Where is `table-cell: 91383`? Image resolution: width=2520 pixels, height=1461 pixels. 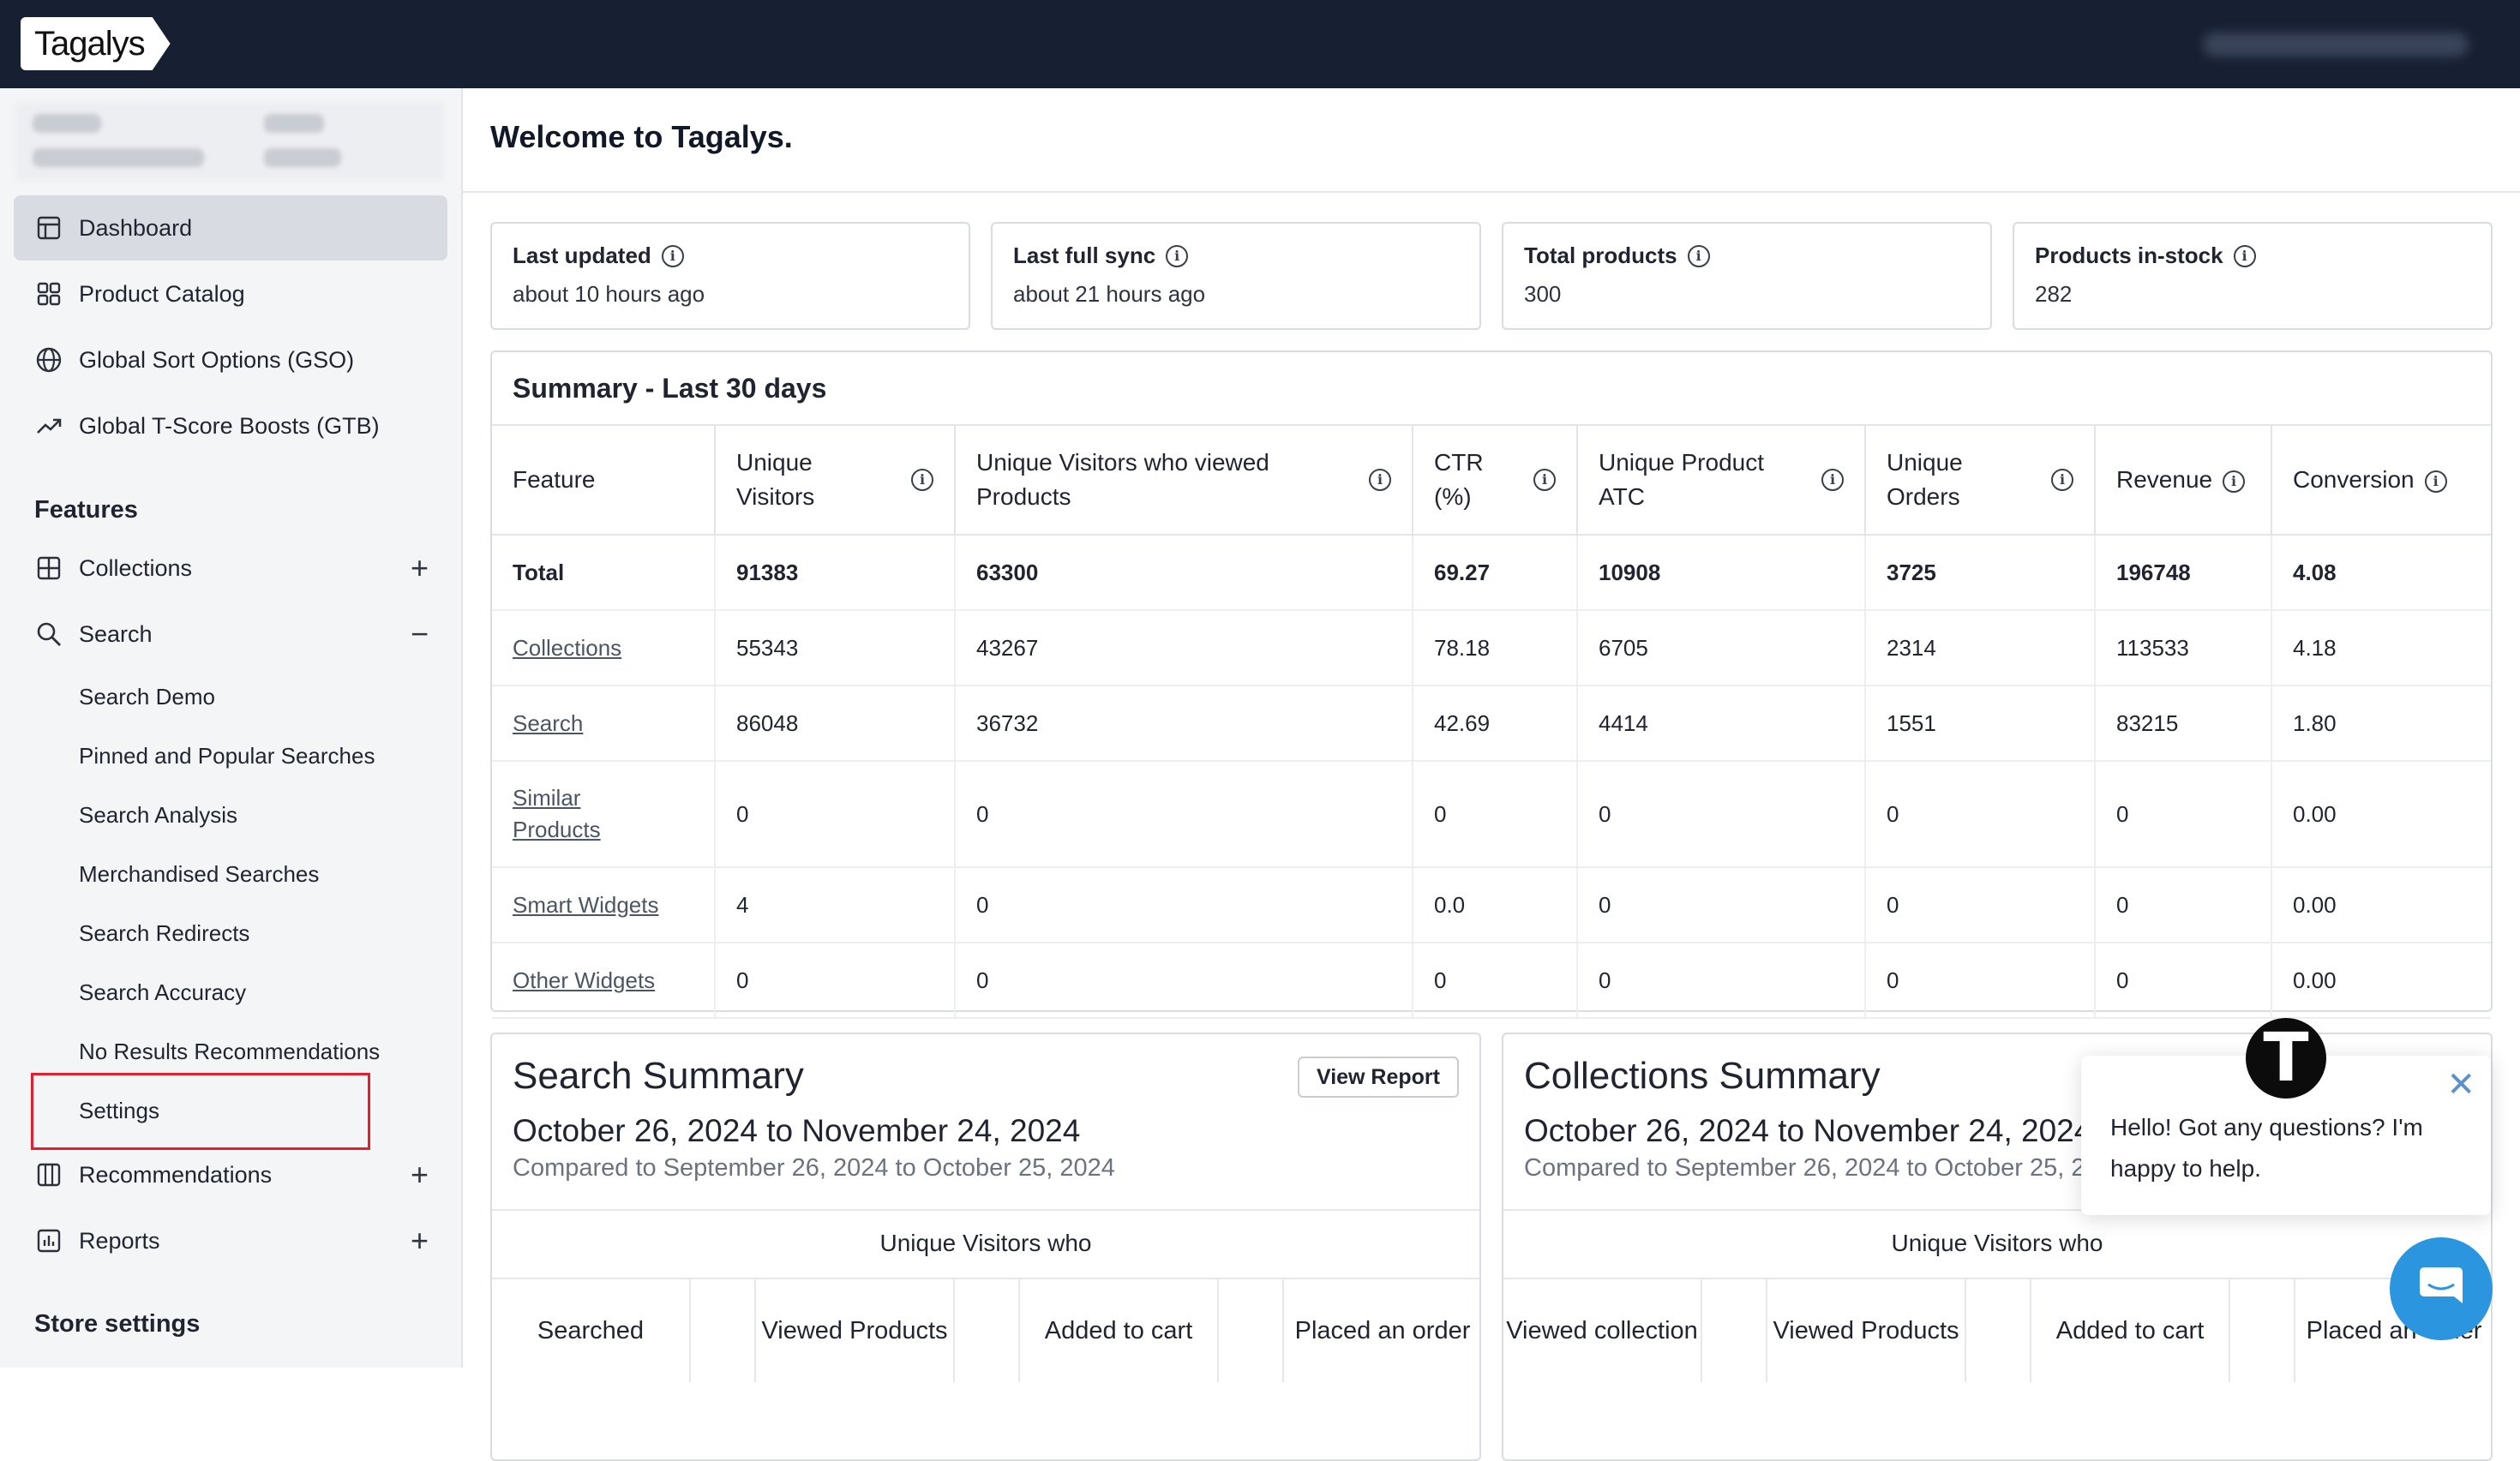
table-cell: 91383 is located at coordinates (835, 573).